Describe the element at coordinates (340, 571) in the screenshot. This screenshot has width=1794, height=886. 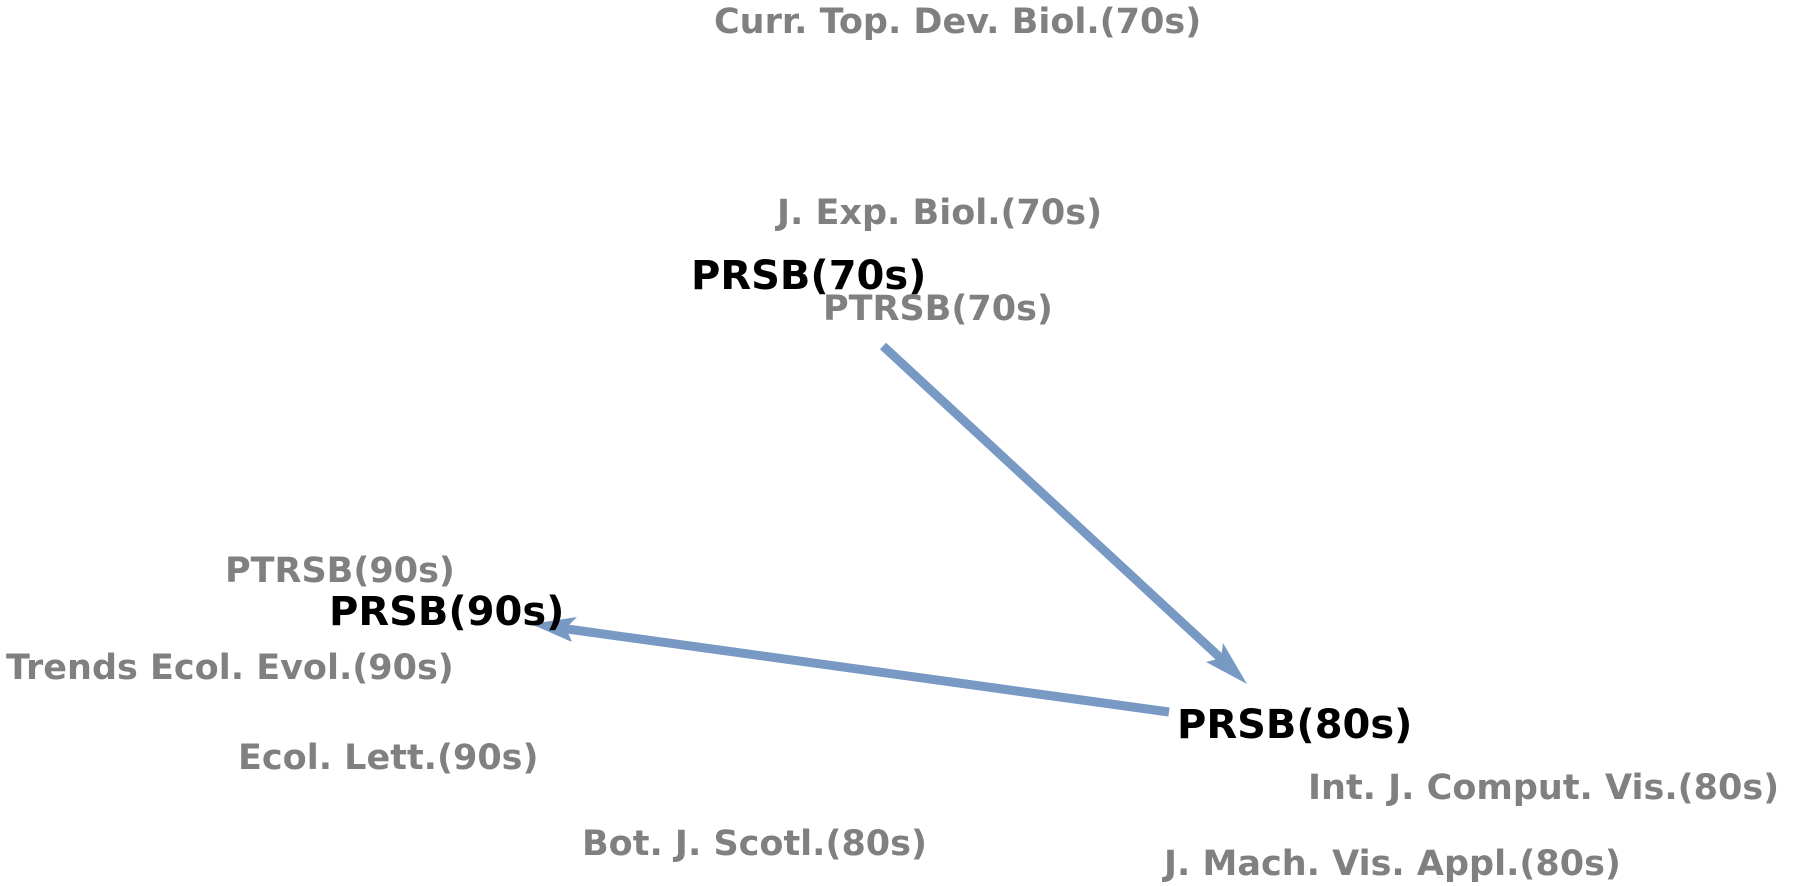
I see `context-label-ptrsb-90s: PTRSB(90s)` at that location.